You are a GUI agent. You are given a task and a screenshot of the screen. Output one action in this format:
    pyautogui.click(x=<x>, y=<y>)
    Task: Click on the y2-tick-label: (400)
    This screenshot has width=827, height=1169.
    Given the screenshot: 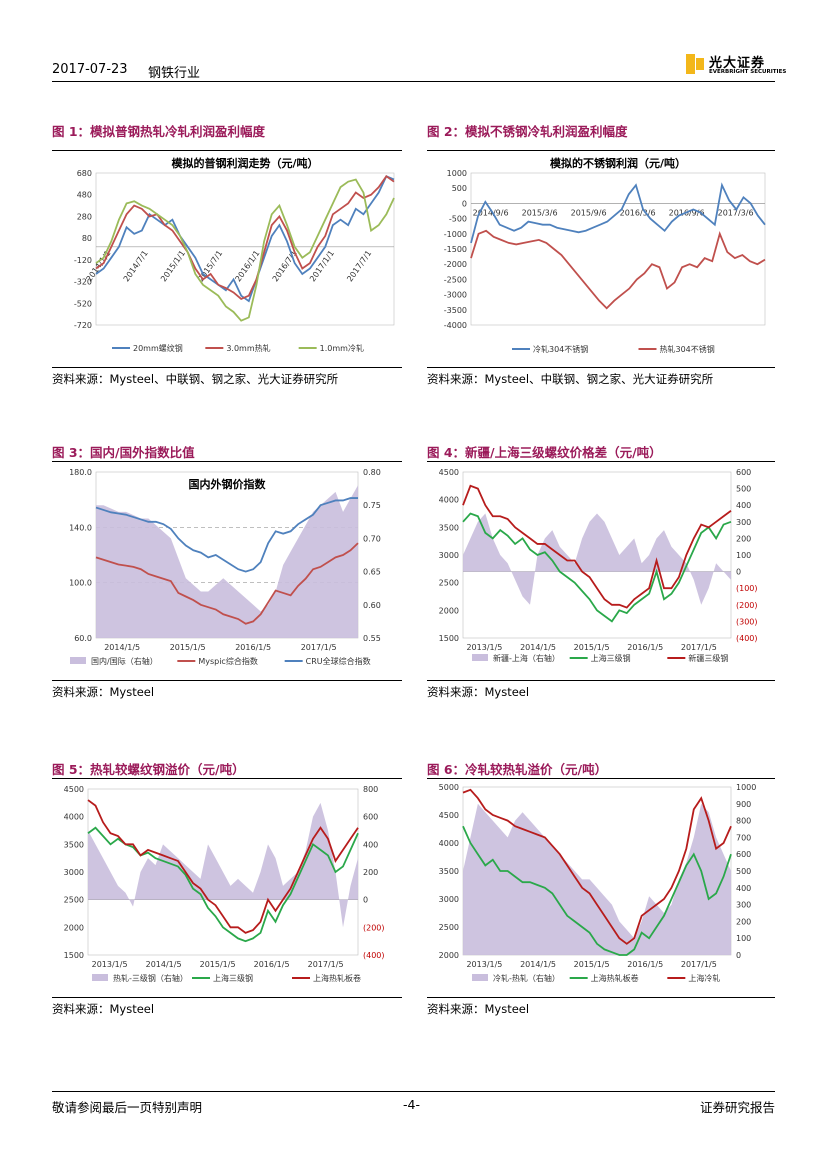 What is the action you would take?
    pyautogui.click(x=374, y=955)
    